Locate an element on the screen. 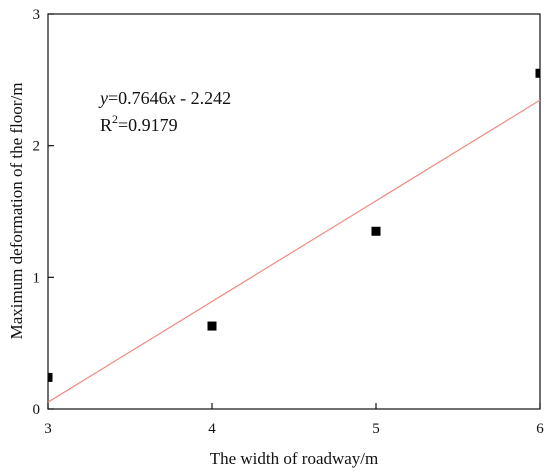  r-squared-annotation: R2=0.9179 is located at coordinates (139, 123).